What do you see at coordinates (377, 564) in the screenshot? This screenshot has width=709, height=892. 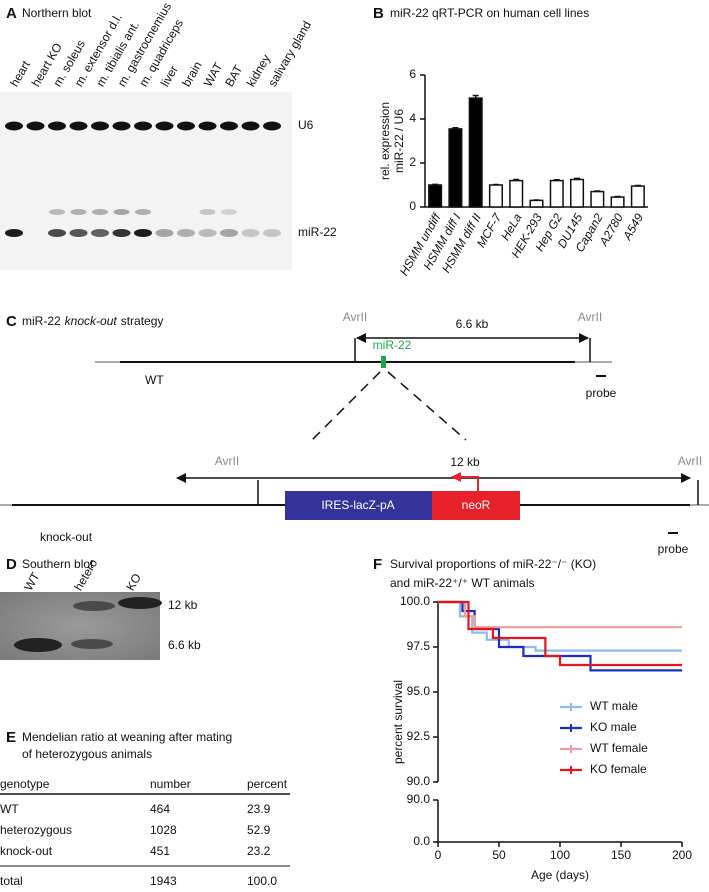 I see `panel-label: F` at bounding box center [377, 564].